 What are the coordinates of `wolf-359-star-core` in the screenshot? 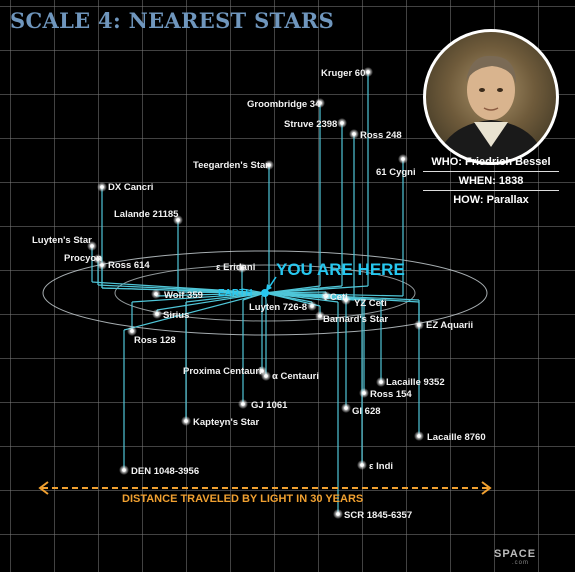 It's located at (156, 294).